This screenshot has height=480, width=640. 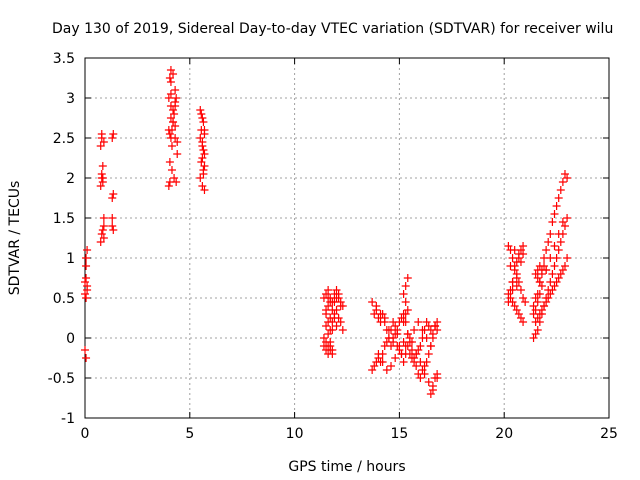 I want to click on x-axis-label: GPS time / hours, so click(x=346, y=467).